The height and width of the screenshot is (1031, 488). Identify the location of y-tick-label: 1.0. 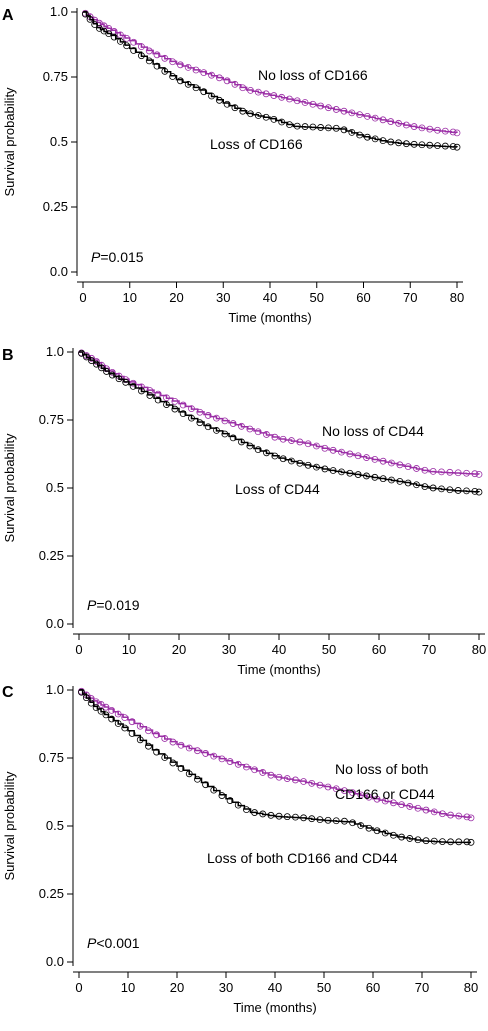
(59, 11).